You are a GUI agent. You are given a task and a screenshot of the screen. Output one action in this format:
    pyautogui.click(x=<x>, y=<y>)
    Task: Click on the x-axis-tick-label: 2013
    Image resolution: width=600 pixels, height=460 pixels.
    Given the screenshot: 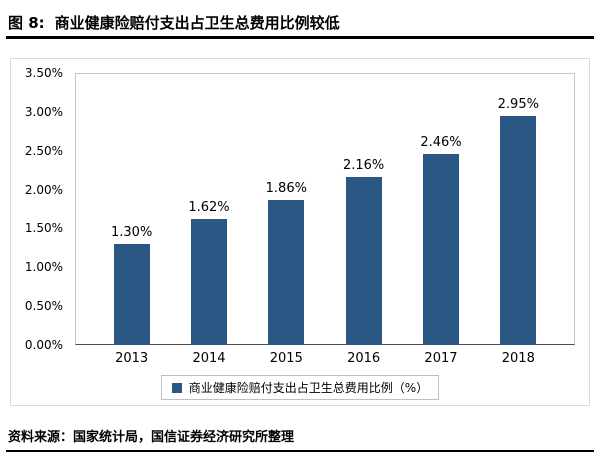 What is the action you would take?
    pyautogui.click(x=132, y=358)
    